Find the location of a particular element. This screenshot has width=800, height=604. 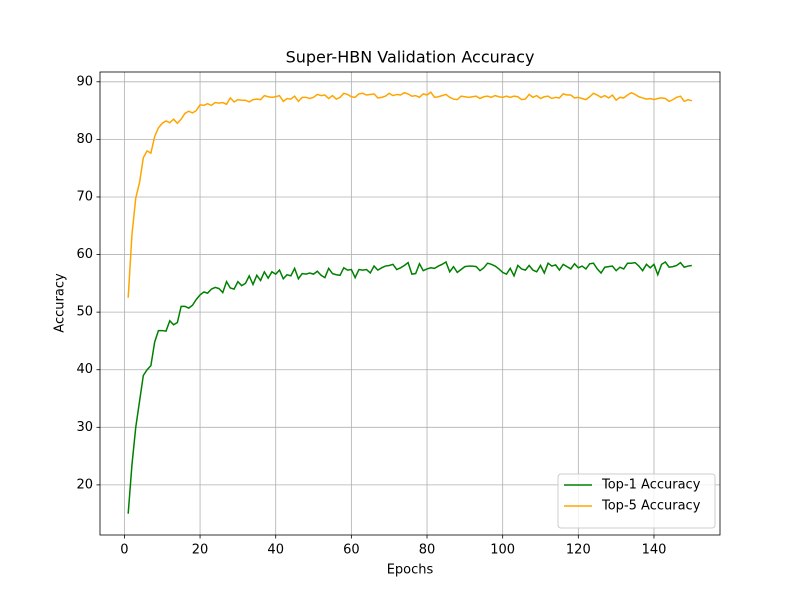

y-tick-label: 80 is located at coordinates (84, 139).